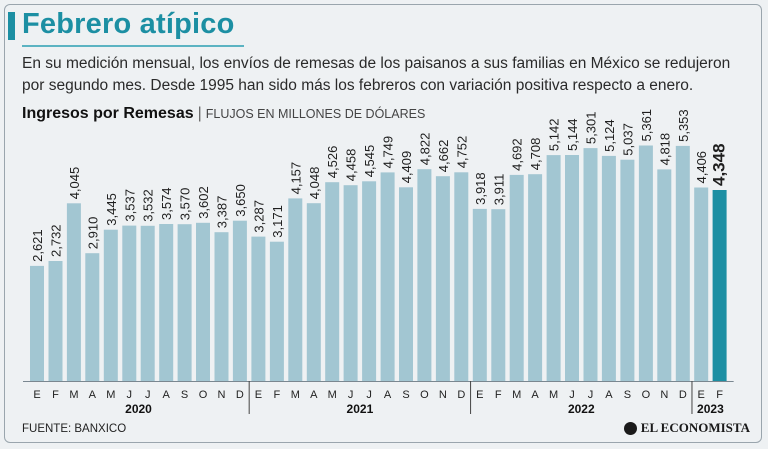 This screenshot has width=768, height=449. I want to click on value-label-2021-6: 4,458, so click(351, 165).